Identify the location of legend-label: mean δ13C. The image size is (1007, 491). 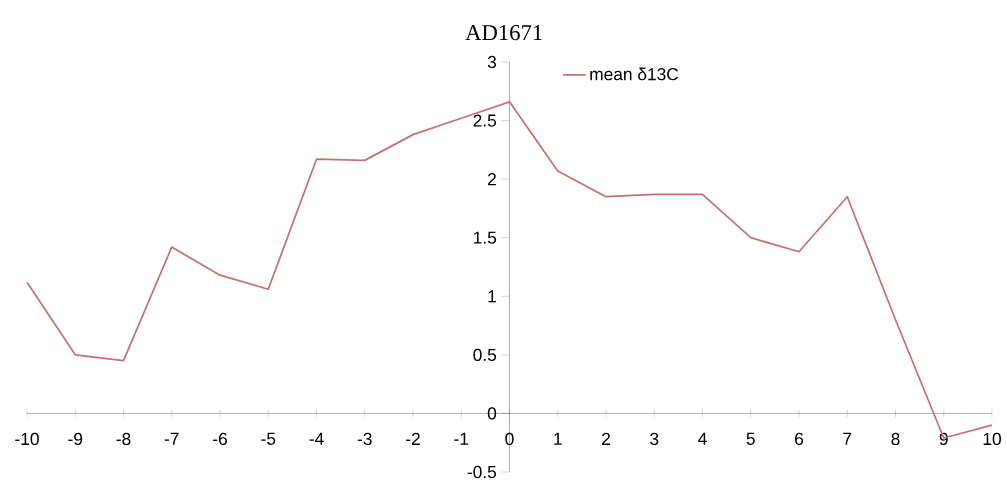
(634, 74).